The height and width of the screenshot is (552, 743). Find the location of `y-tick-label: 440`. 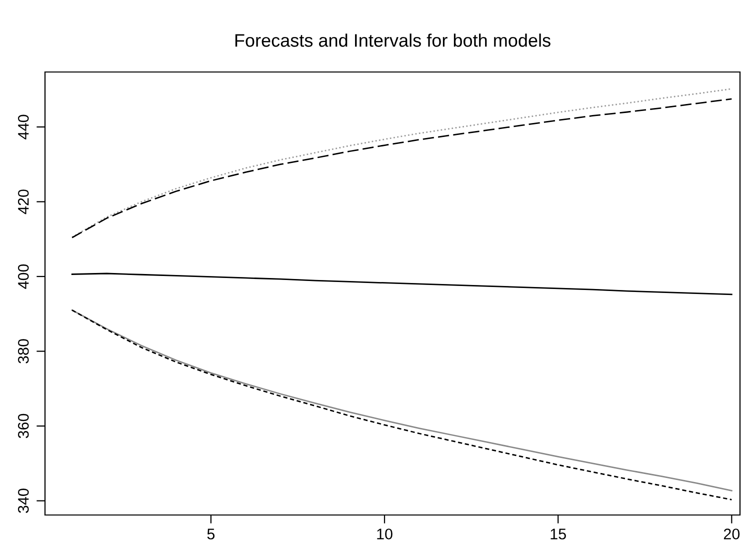

y-tick-label: 440 is located at coordinates (23, 127).